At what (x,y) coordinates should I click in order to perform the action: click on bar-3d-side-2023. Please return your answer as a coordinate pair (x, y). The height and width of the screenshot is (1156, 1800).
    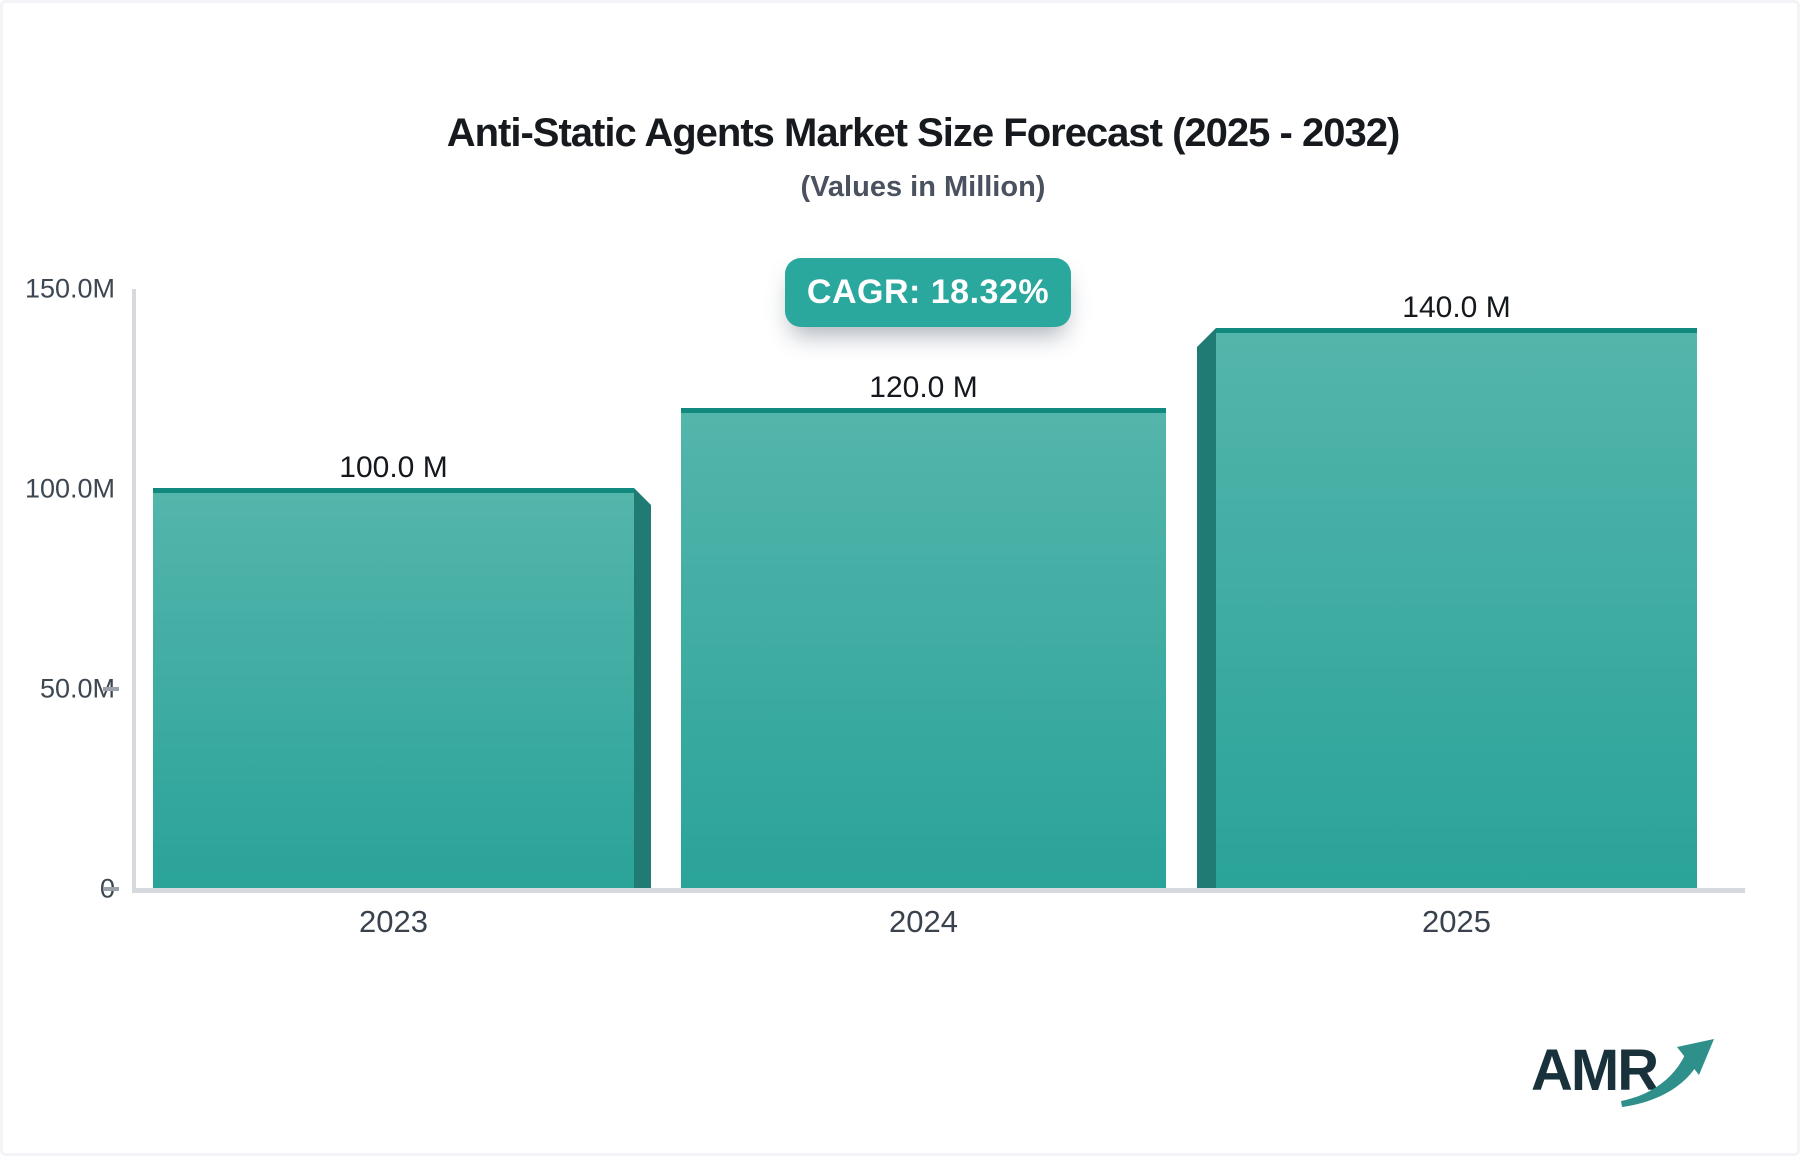
    Looking at the image, I should click on (642, 688).